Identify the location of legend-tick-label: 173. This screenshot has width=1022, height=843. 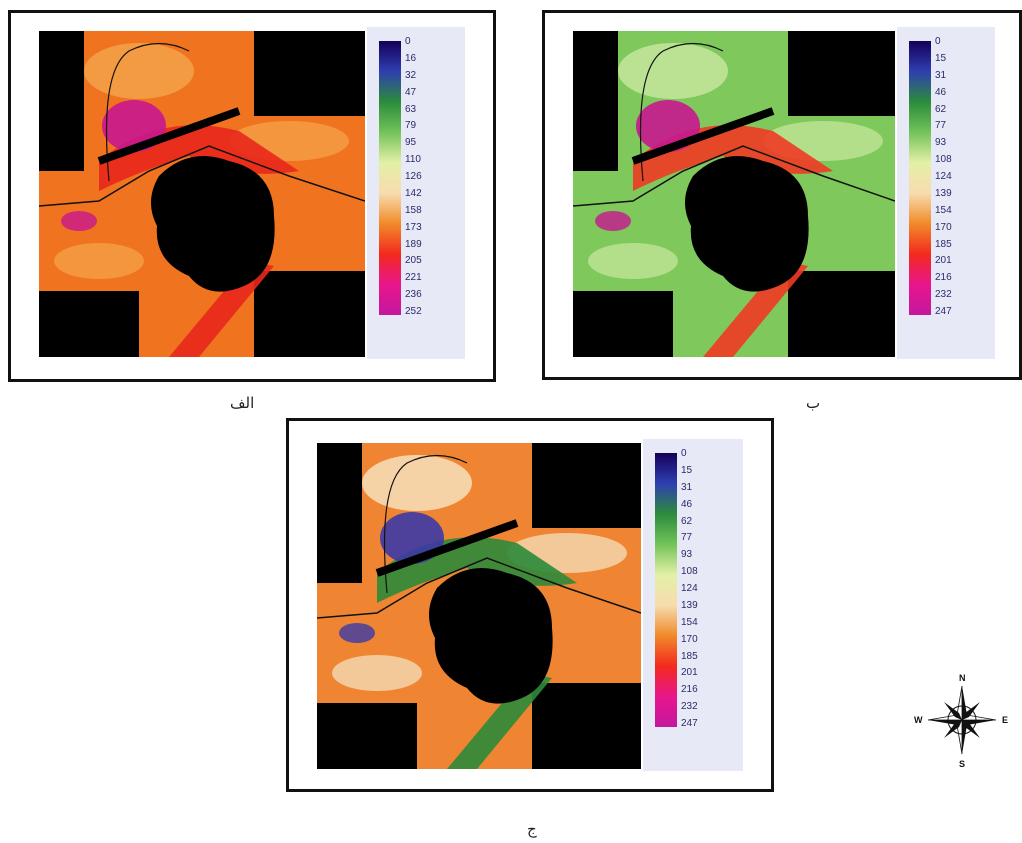
(413, 227).